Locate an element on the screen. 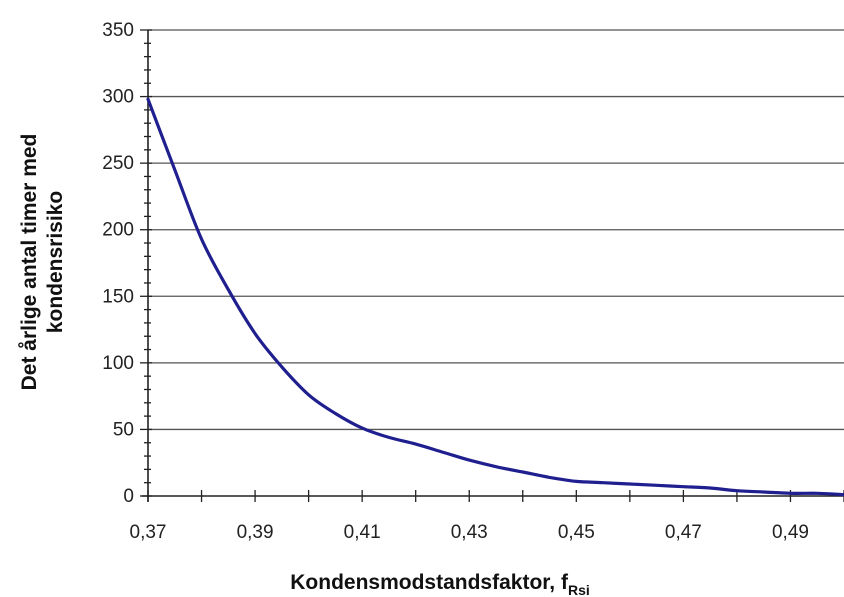 The image size is (844, 597). y-tick-label: 250 is located at coordinates (118, 163).